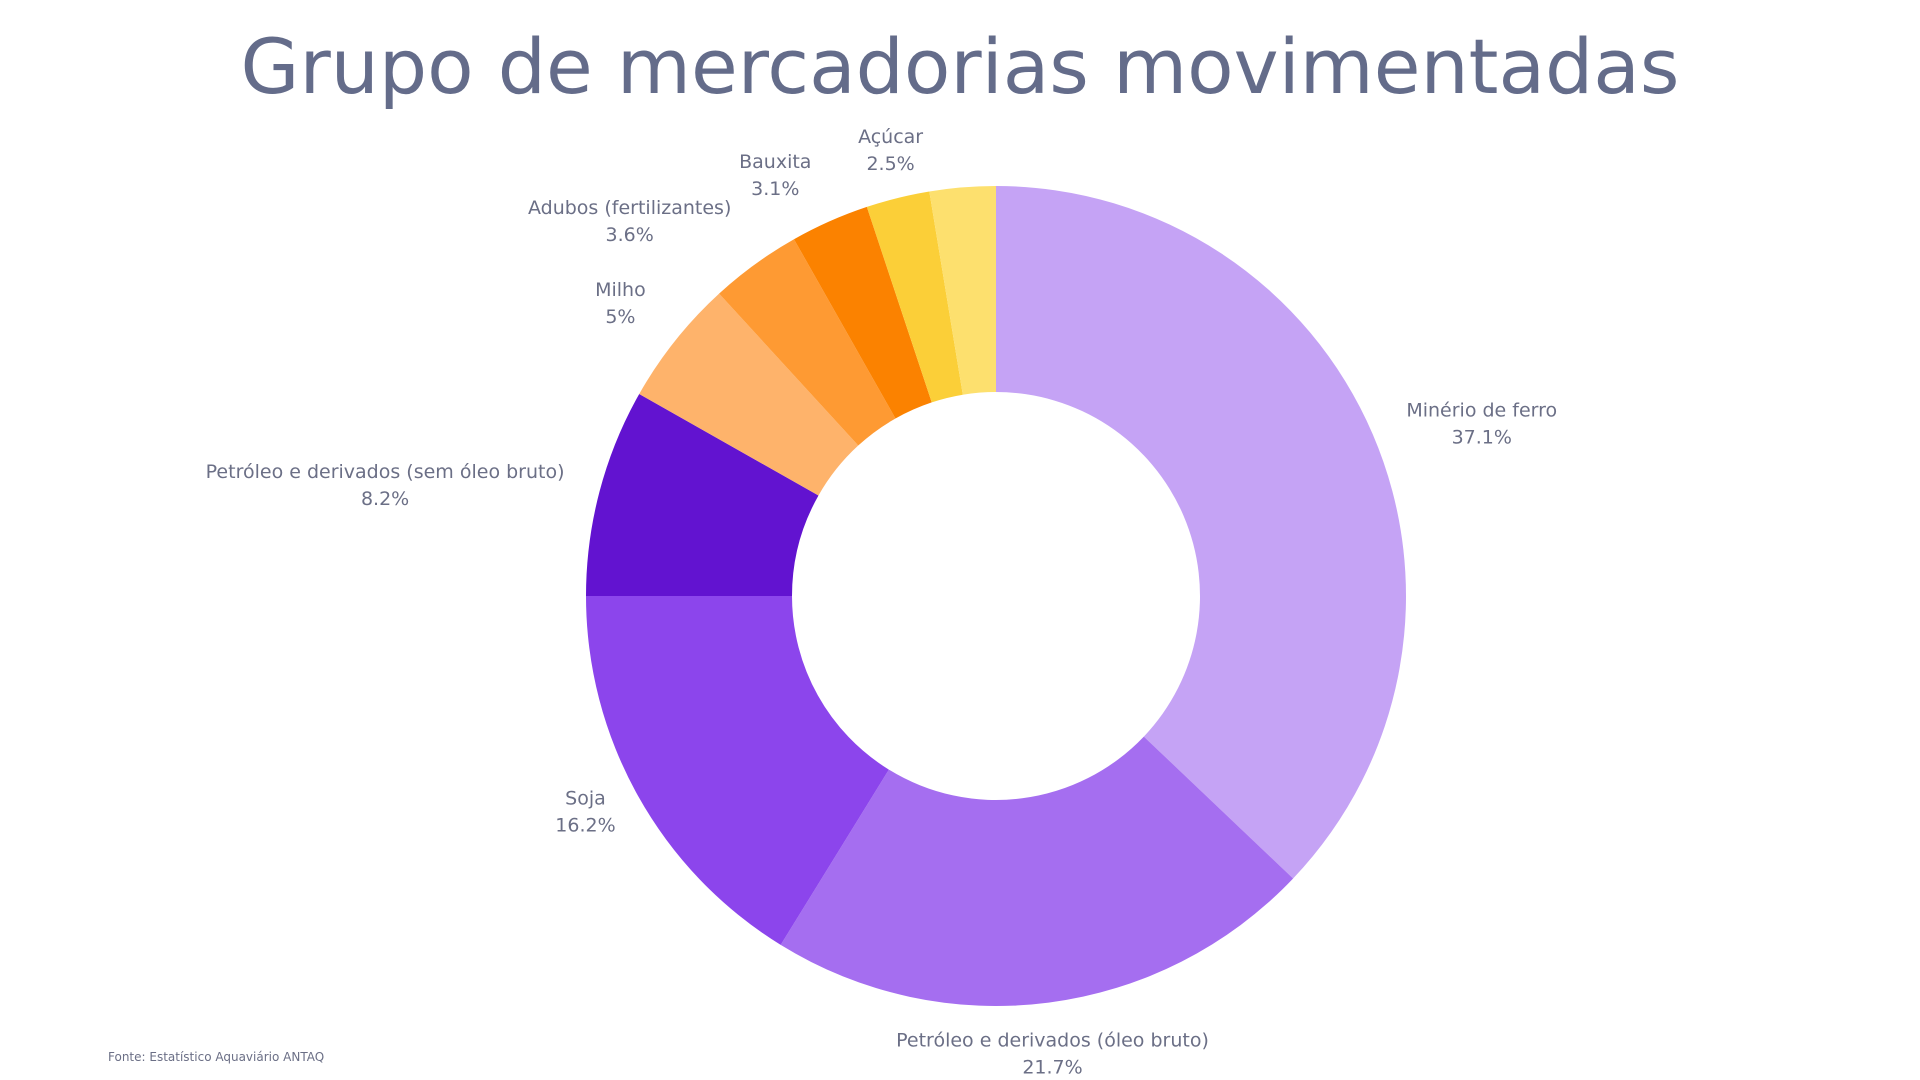 The height and width of the screenshot is (1080, 1920). I want to click on slice-value-2: 21.7%, so click(1052, 1067).